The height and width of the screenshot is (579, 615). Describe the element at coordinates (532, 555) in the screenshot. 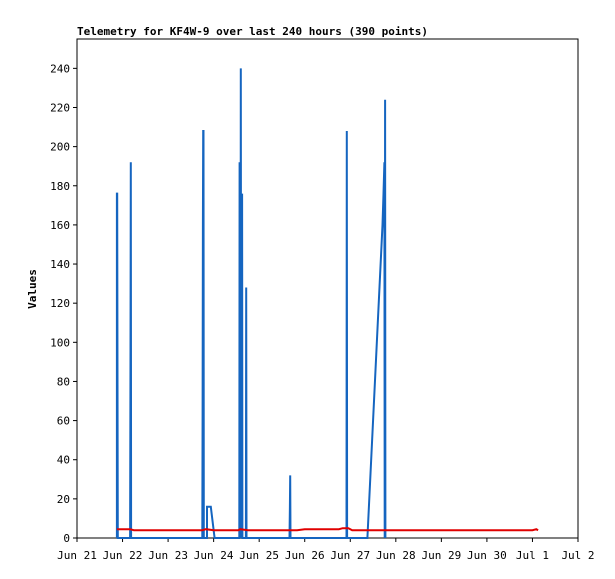

I see `x-tick-label: Jul 1` at that location.